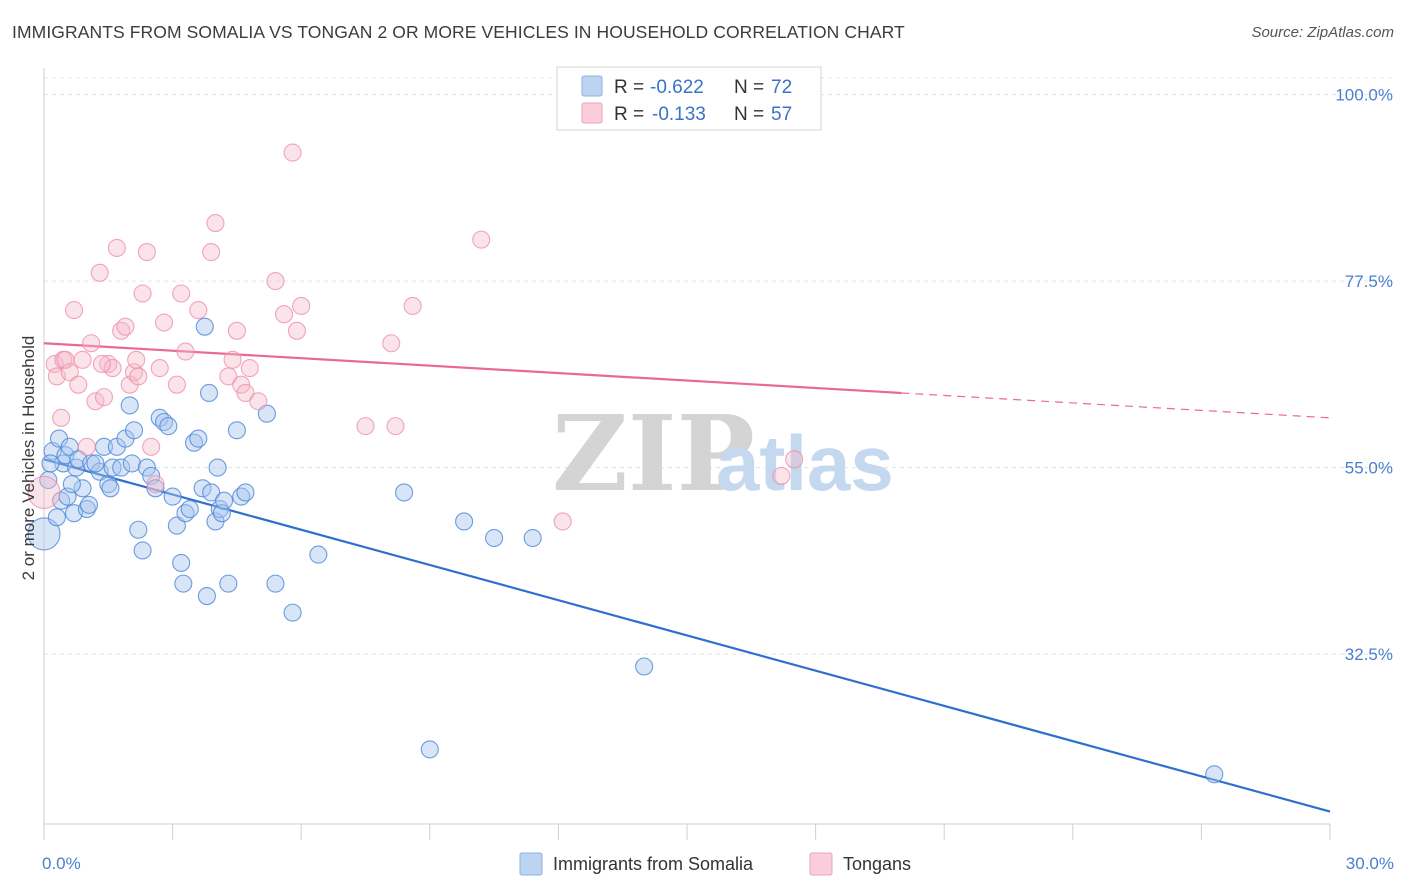 This screenshot has width=1406, height=892. Describe the element at coordinates (531, 864) in the screenshot. I see `series-legend-swatch-somalia` at that location.